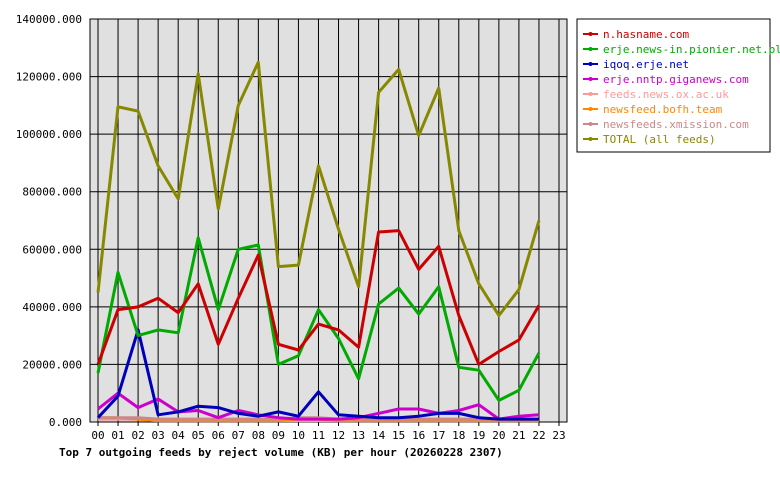 The height and width of the screenshot is (480, 780). I want to click on x-tick-label: 03, so click(158, 435).